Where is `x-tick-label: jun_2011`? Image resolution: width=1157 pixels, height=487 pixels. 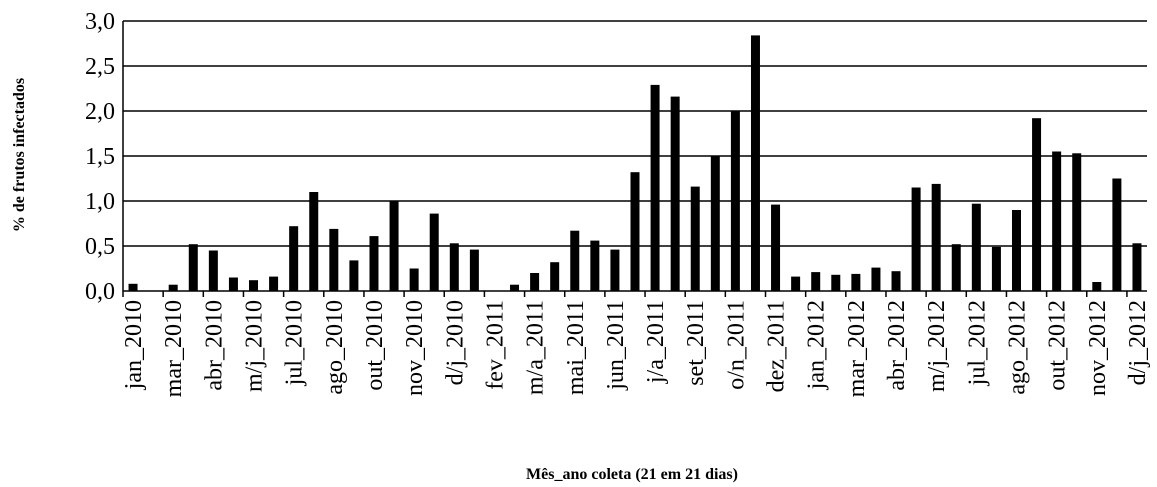
x-tick-label: jun_2011 is located at coordinates (616, 345).